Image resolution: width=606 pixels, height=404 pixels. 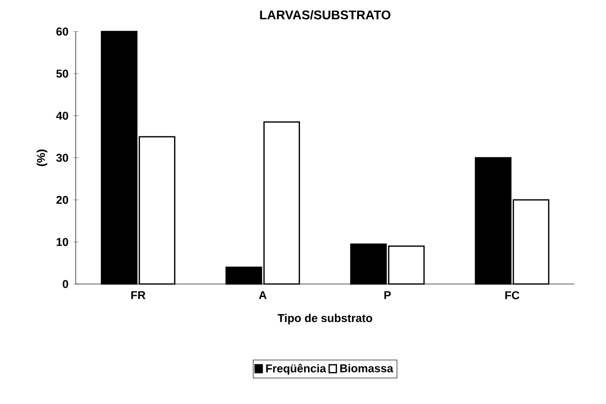 I want to click on x-axis-title: Tipo de substrato, so click(x=325, y=319).